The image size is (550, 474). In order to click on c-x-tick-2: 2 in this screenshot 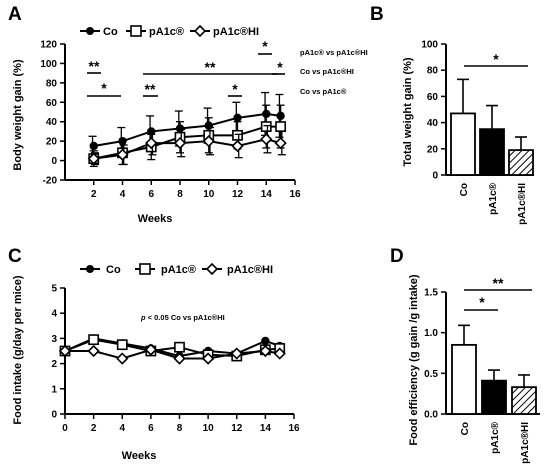, I will do `click(94, 428)`.